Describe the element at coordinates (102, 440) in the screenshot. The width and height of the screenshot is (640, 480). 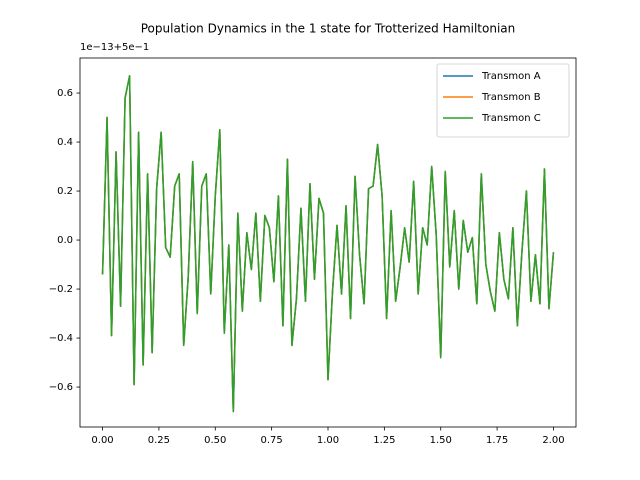
I see `x-tick-label: 0.00` at that location.